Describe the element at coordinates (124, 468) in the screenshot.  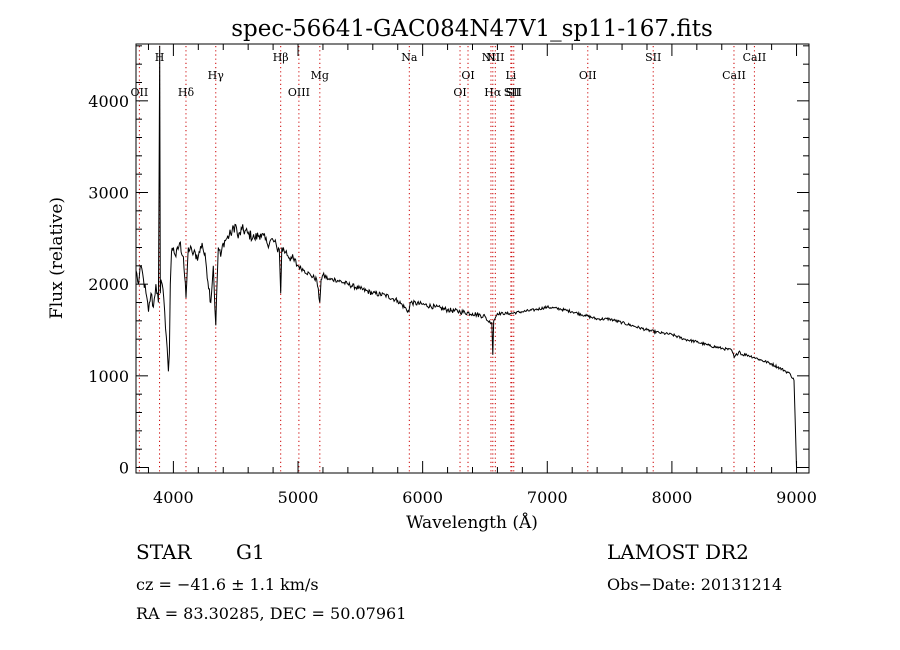
I see `y-tick-label: 0` at that location.